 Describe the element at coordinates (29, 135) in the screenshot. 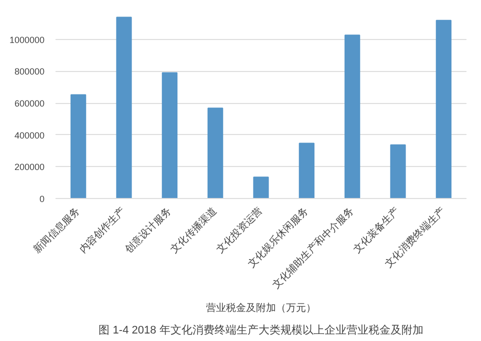

I see `y-tick-label: 400000` at that location.